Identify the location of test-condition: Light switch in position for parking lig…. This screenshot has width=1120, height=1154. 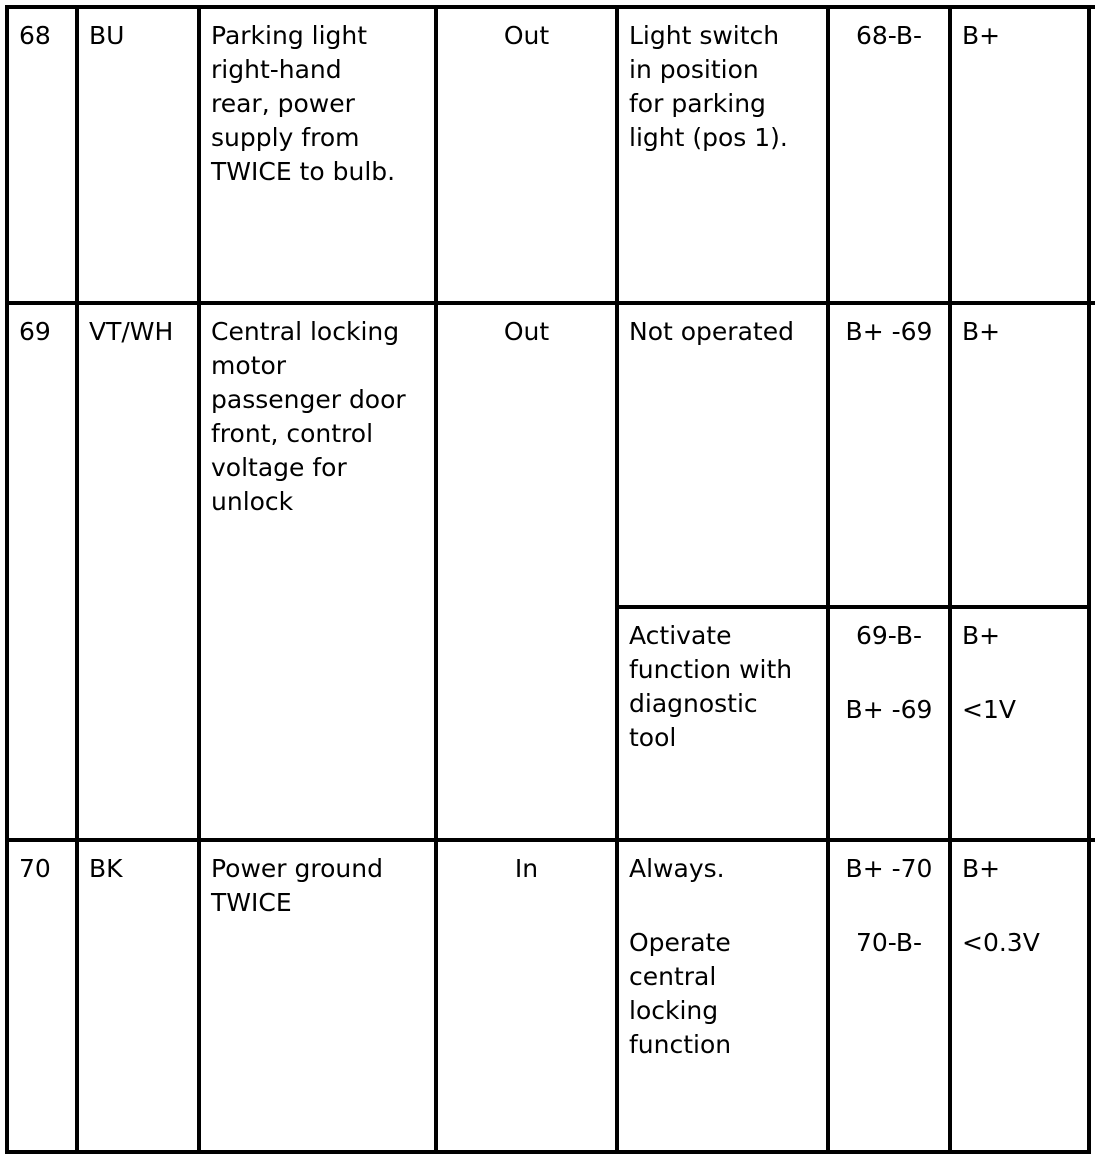
(722, 155).